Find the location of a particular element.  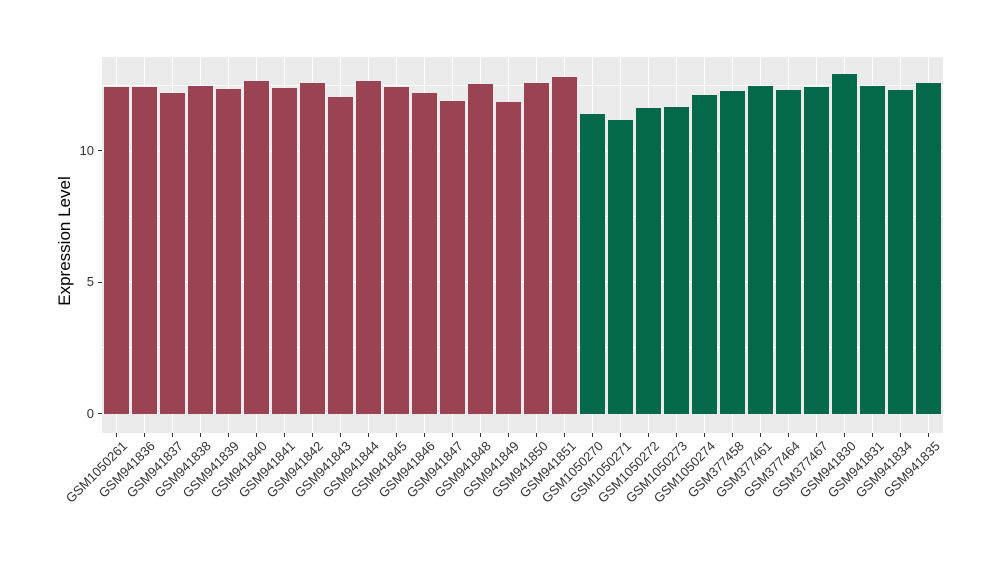

bar-GSM941842 is located at coordinates (312, 248).